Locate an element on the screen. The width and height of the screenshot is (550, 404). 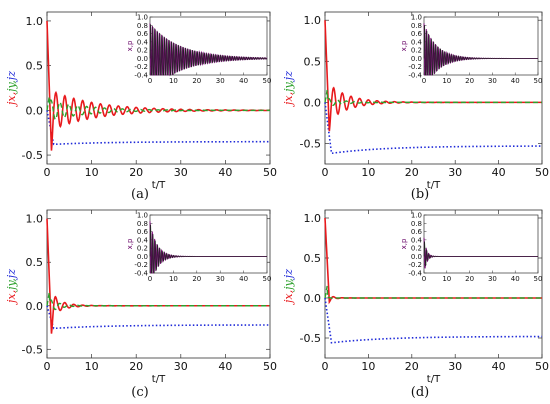
plot-frame is located at coordinates (433, 284).